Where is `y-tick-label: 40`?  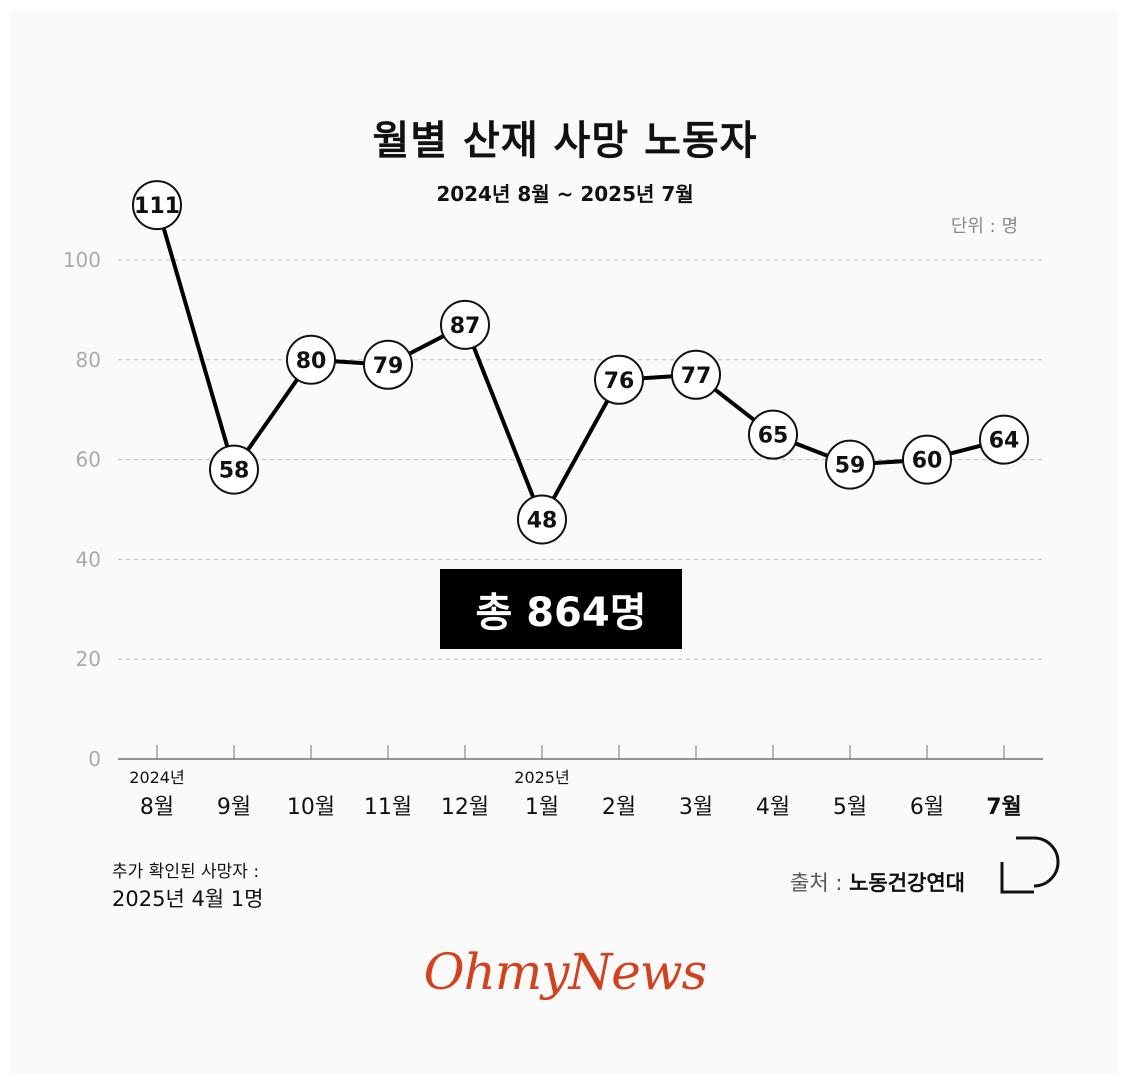 y-tick-label: 40 is located at coordinates (88, 559).